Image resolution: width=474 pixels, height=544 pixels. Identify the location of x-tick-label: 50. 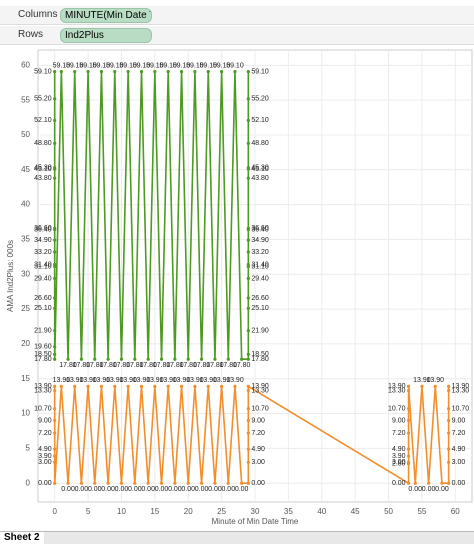
(388, 511).